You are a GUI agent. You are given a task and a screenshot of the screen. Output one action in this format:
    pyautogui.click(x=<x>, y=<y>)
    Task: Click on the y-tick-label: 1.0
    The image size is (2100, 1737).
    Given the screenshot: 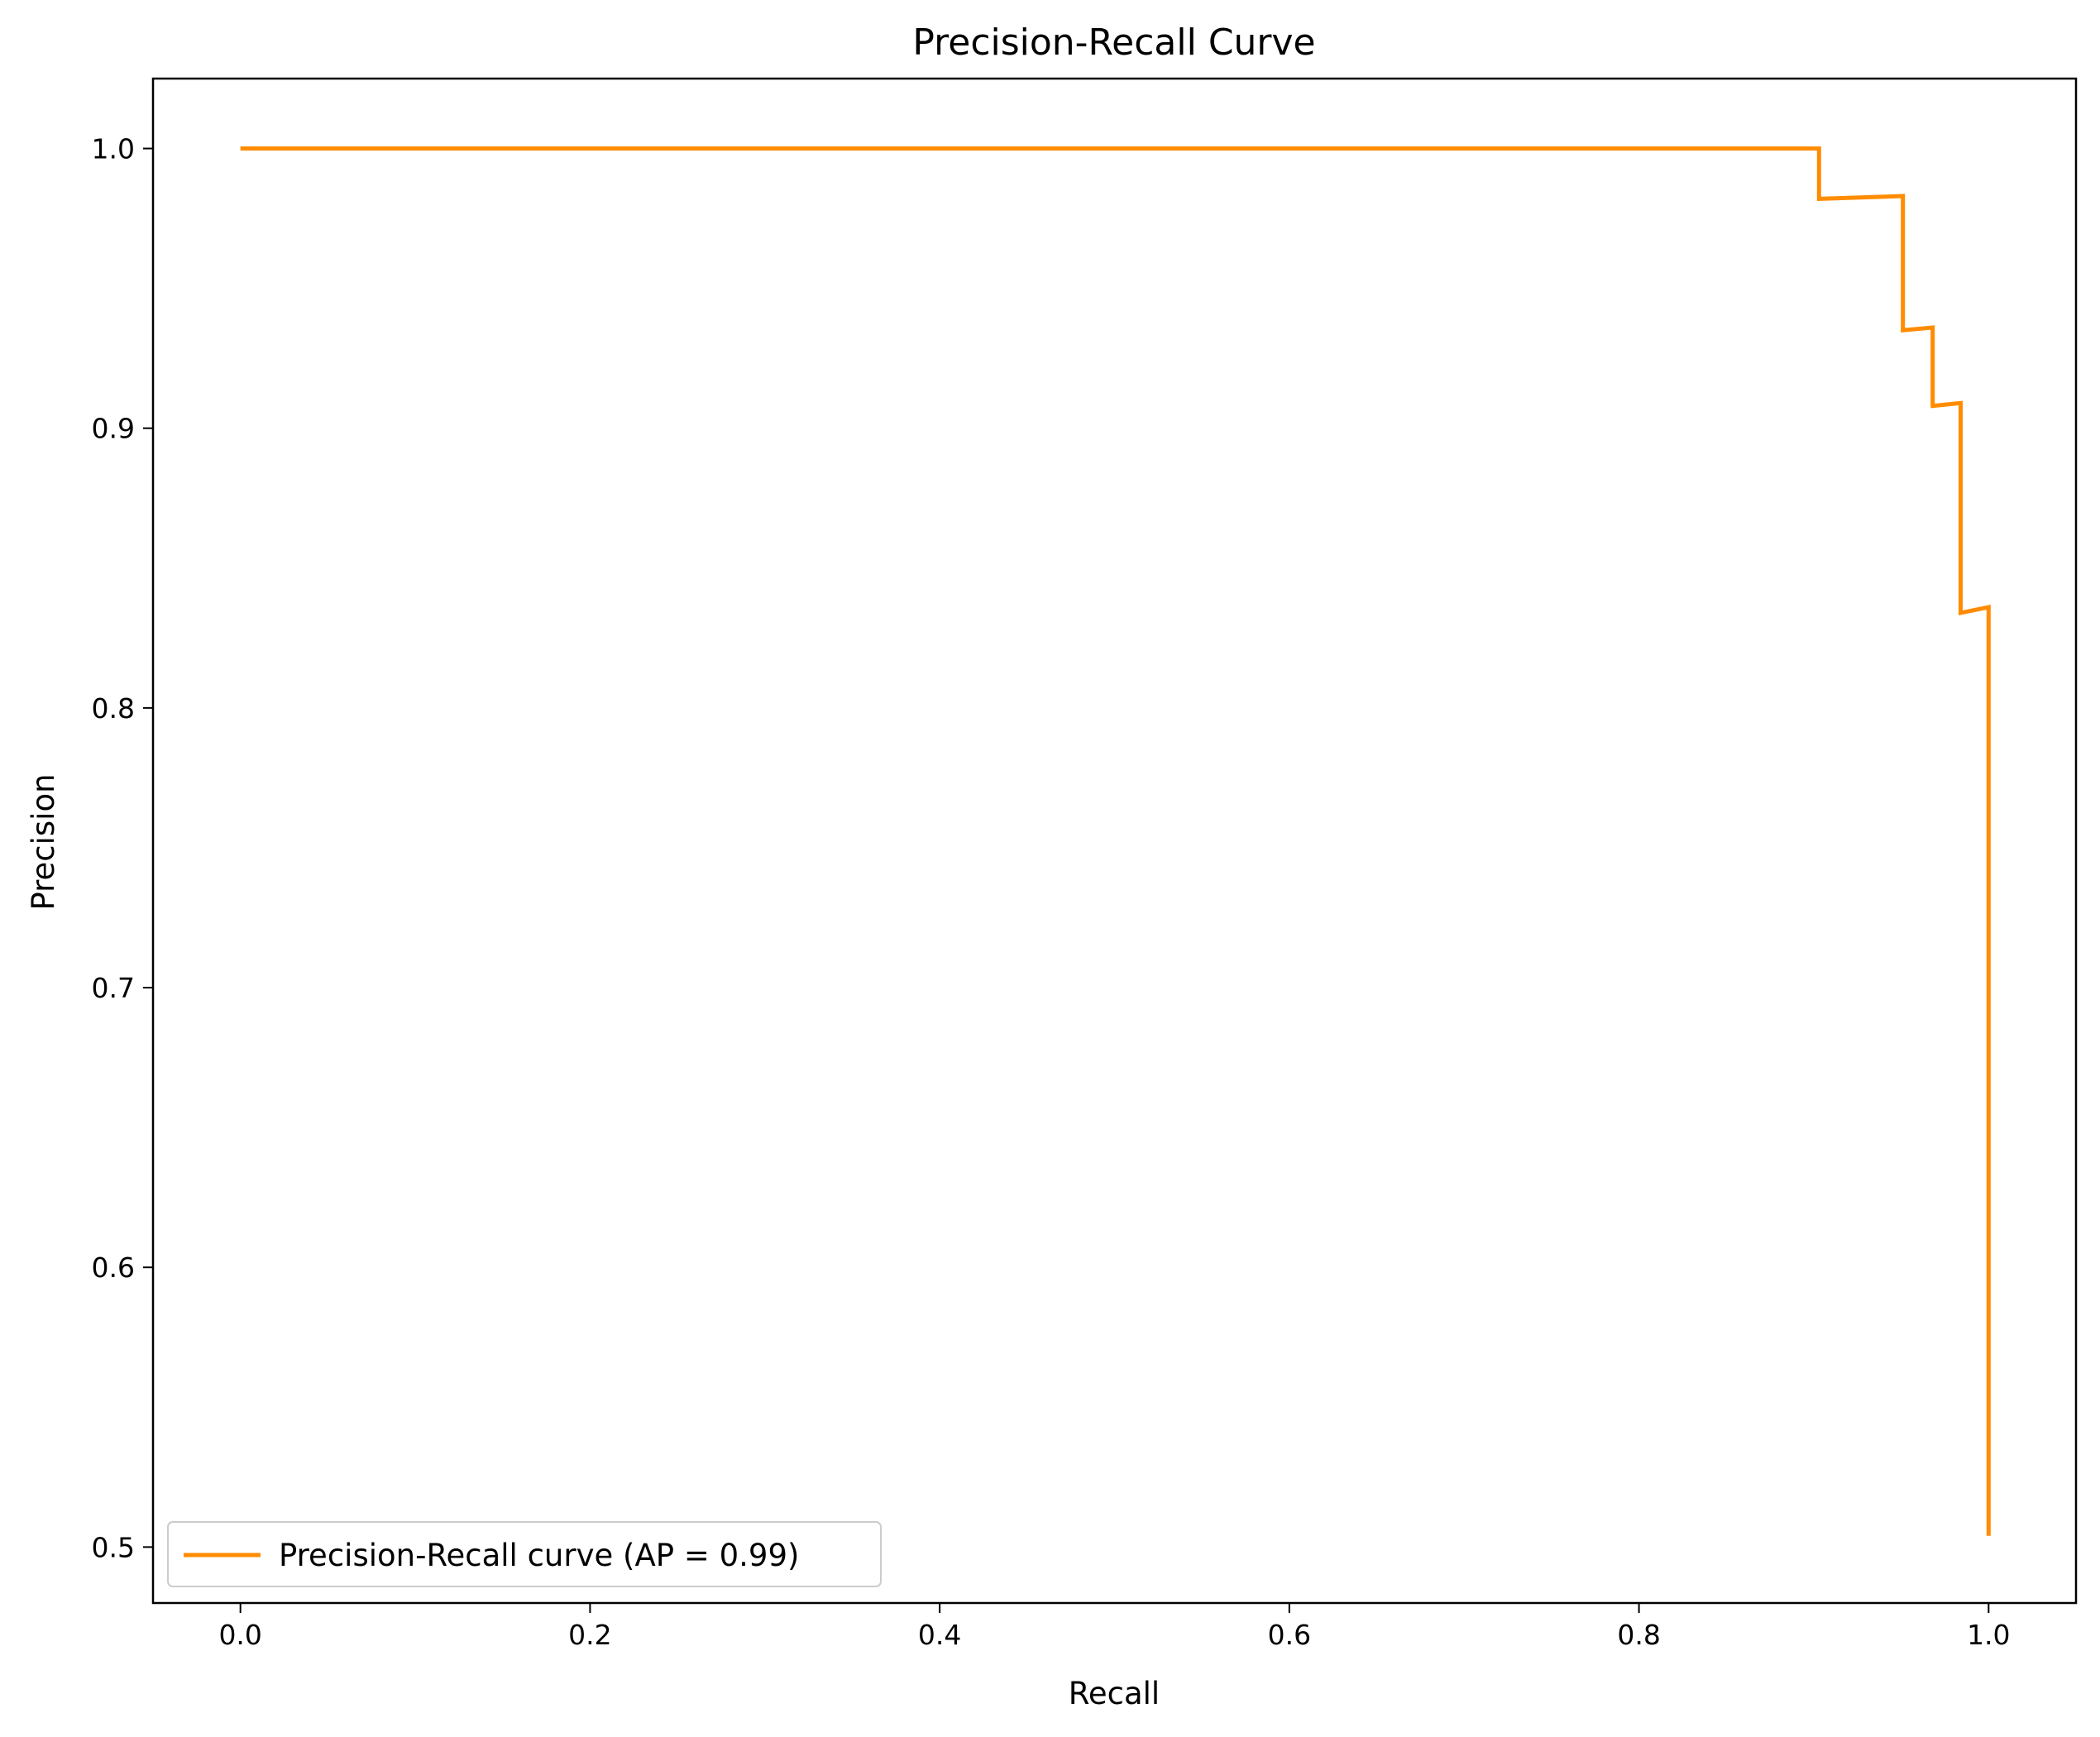 What is the action you would take?
    pyautogui.click(x=113, y=149)
    